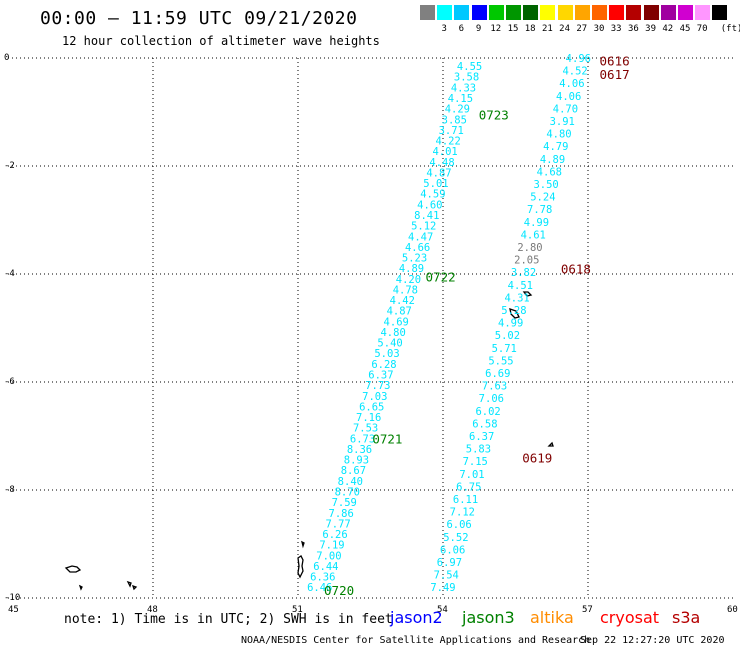 The height and width of the screenshot is (650, 740). What do you see at coordinates (432, 195) in the screenshot?
I see `wave-height-value: 4.59` at bounding box center [432, 195].